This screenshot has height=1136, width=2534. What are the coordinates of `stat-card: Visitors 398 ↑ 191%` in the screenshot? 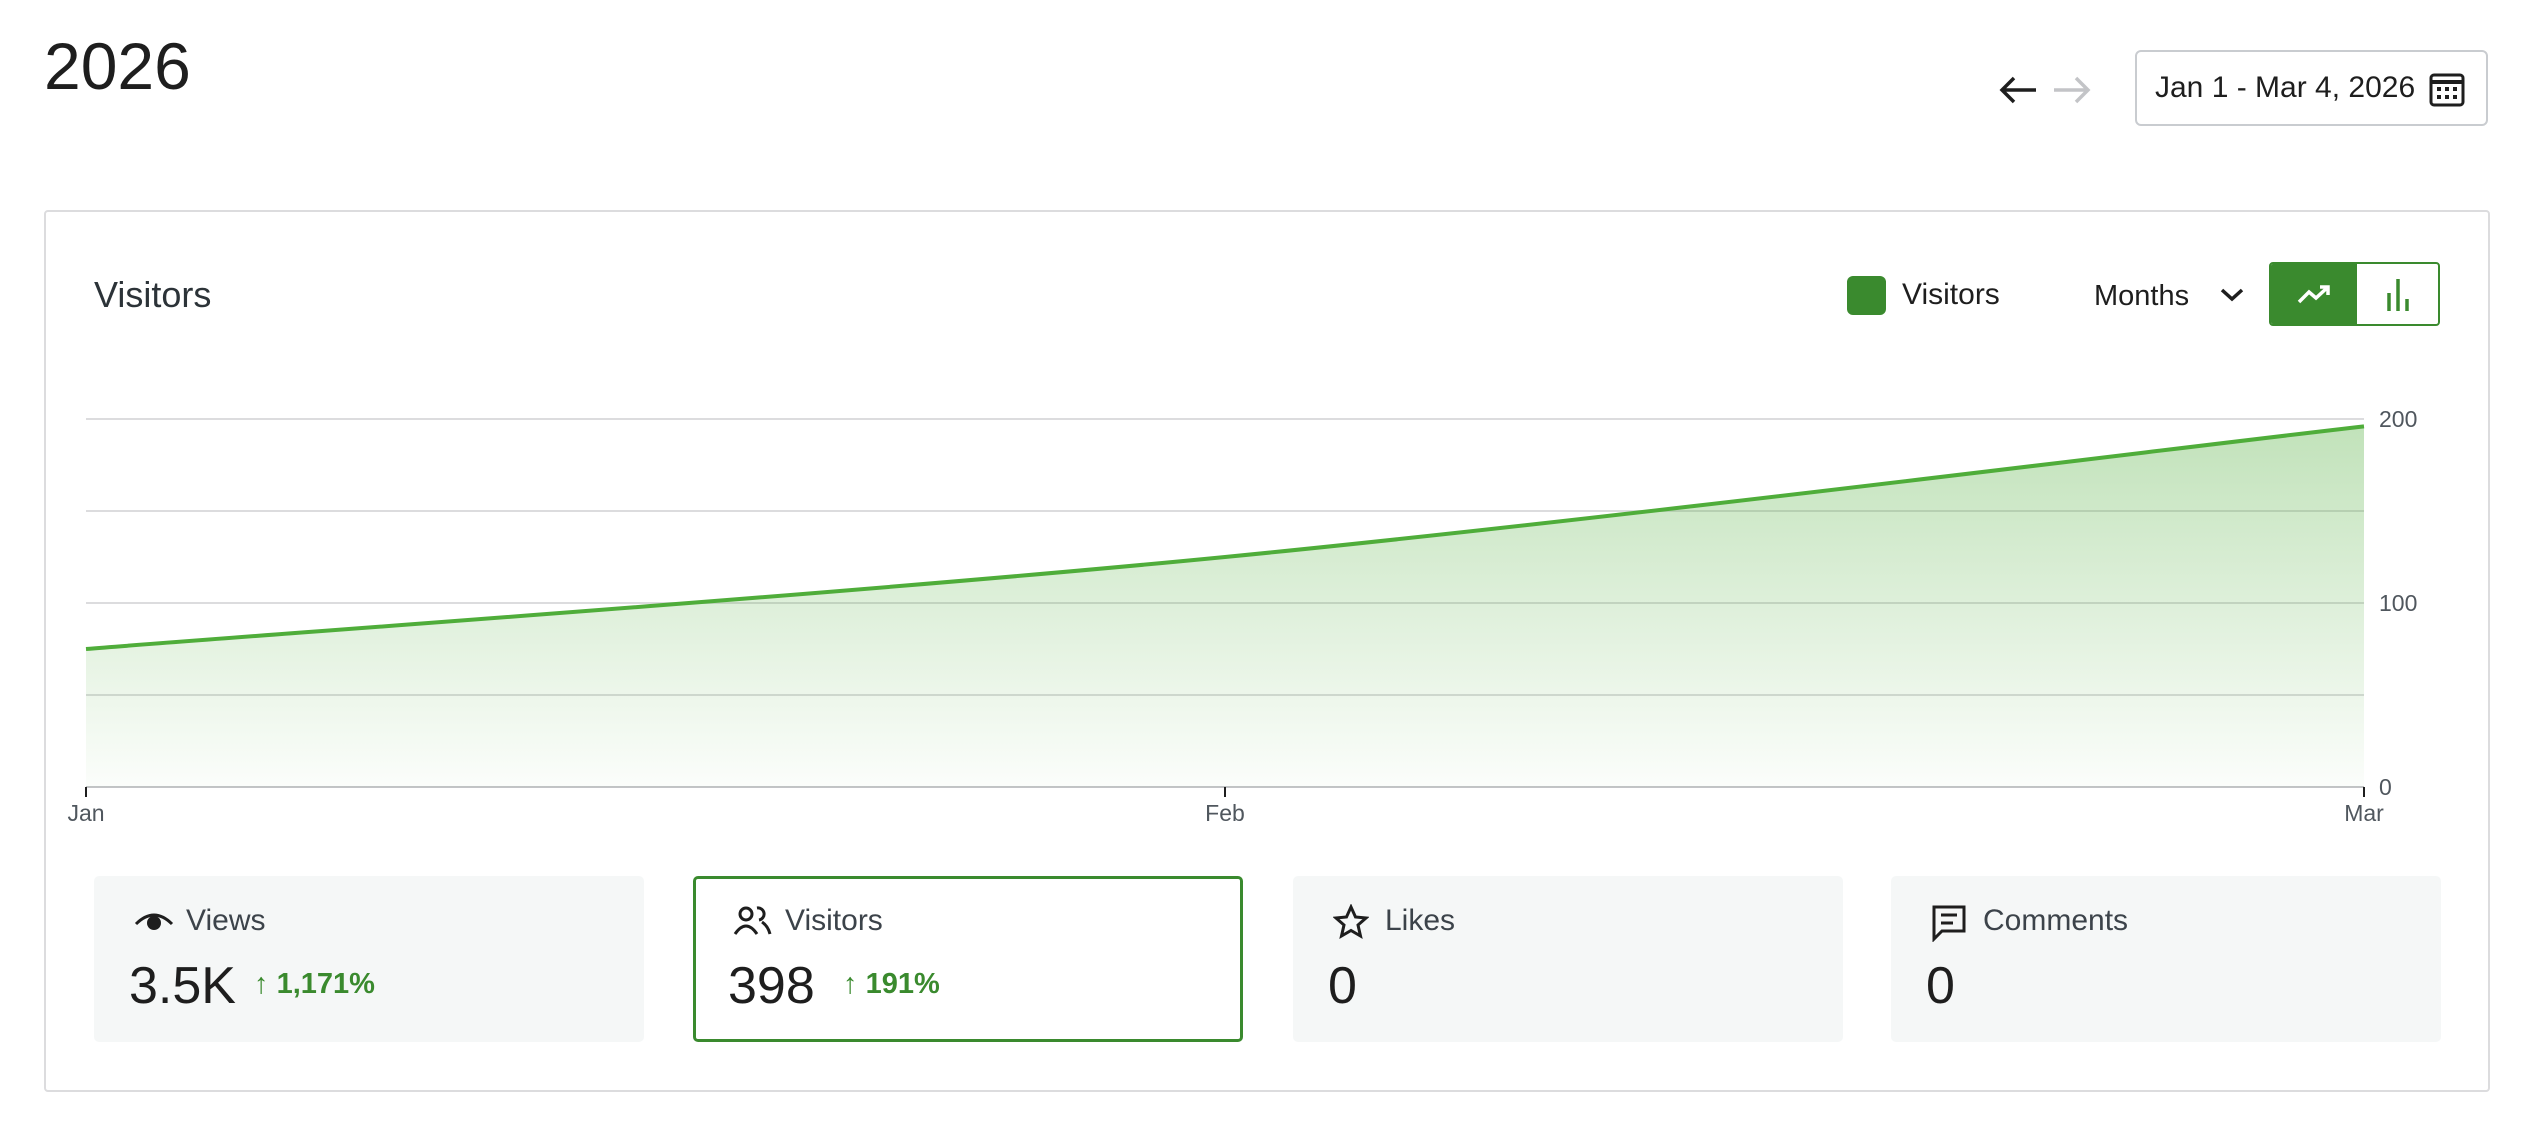 It's located at (968, 959).